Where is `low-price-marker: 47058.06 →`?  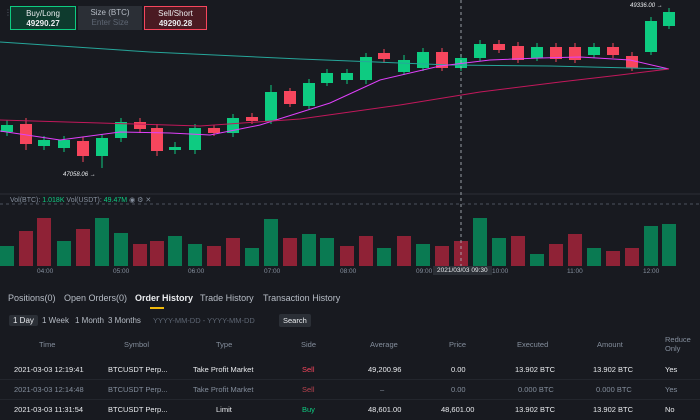 low-price-marker: 47058.06 → is located at coordinates (79, 175).